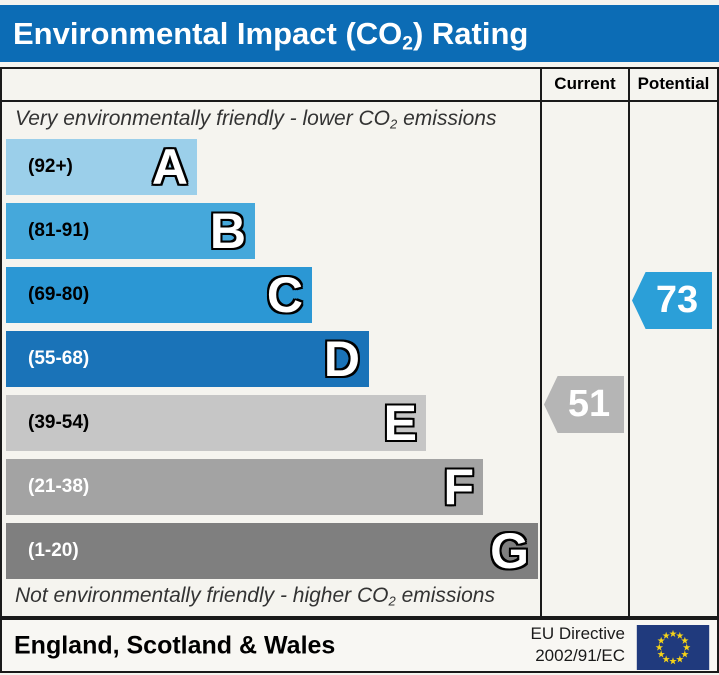  What do you see at coordinates (187, 359) in the screenshot?
I see `band-d: (55-68) D` at bounding box center [187, 359].